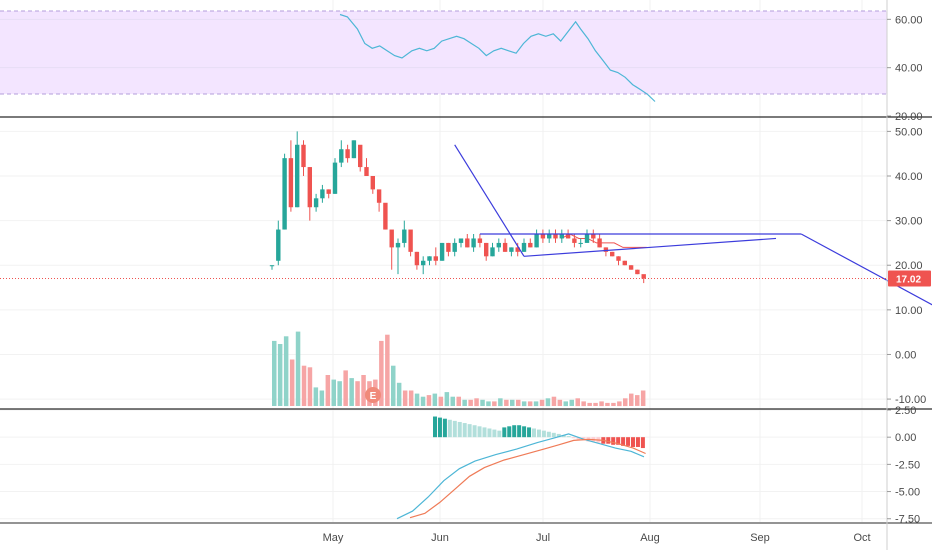 The image size is (932, 550). What do you see at coordinates (909, 132) in the screenshot?
I see `axis-tick-label: 50.00` at bounding box center [909, 132].